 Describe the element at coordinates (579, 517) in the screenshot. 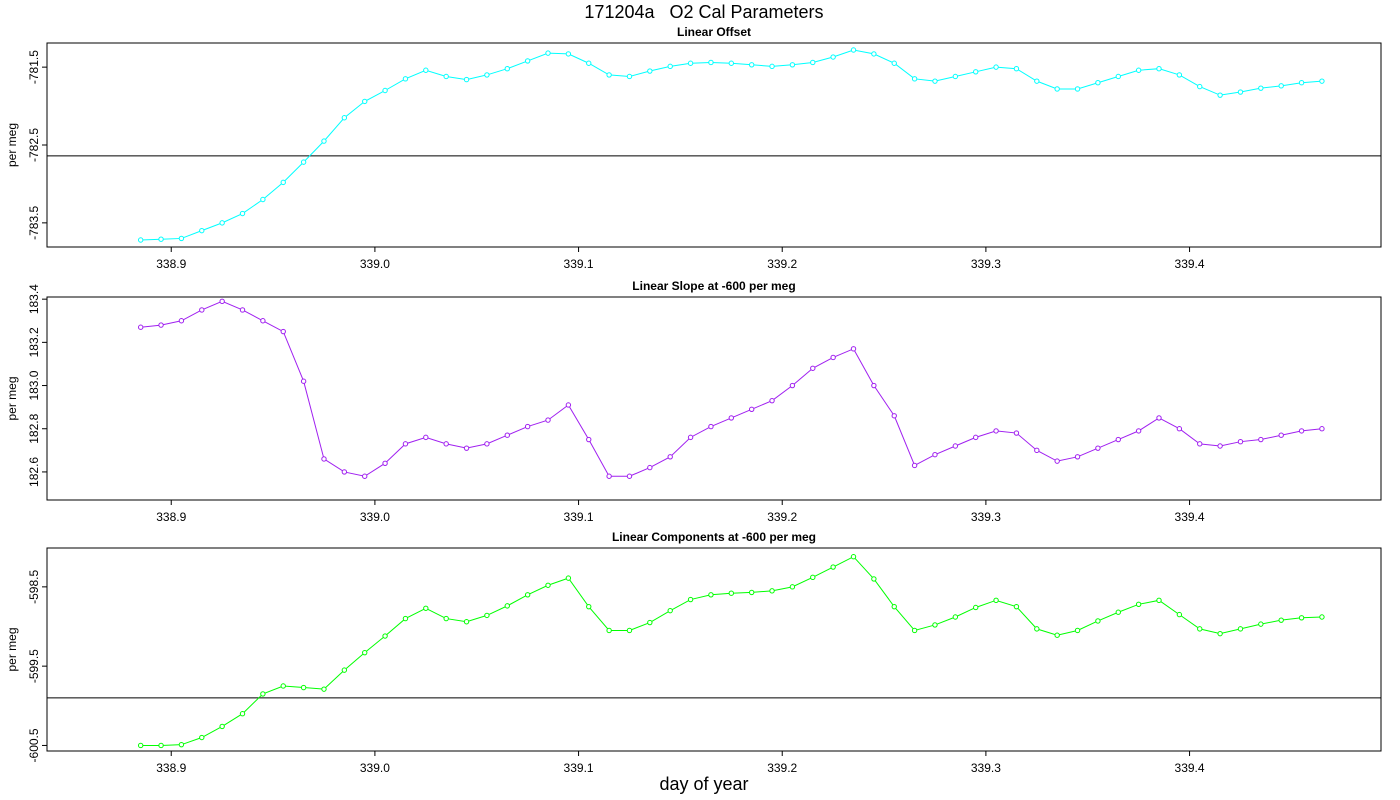

I see `x-tick-label: 339.1` at that location.